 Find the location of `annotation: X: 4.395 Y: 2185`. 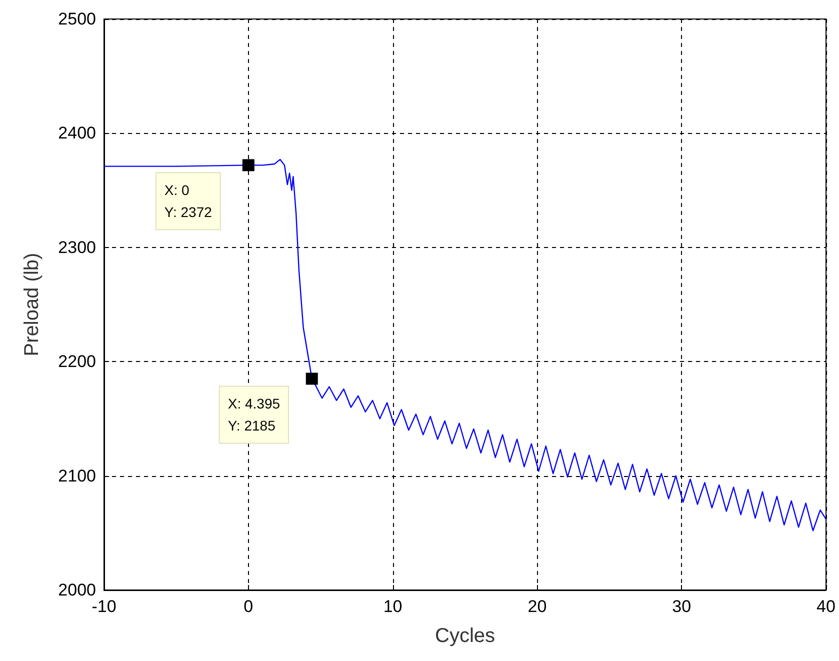

annotation: X: 4.395 Y: 2185 is located at coordinates (254, 415).